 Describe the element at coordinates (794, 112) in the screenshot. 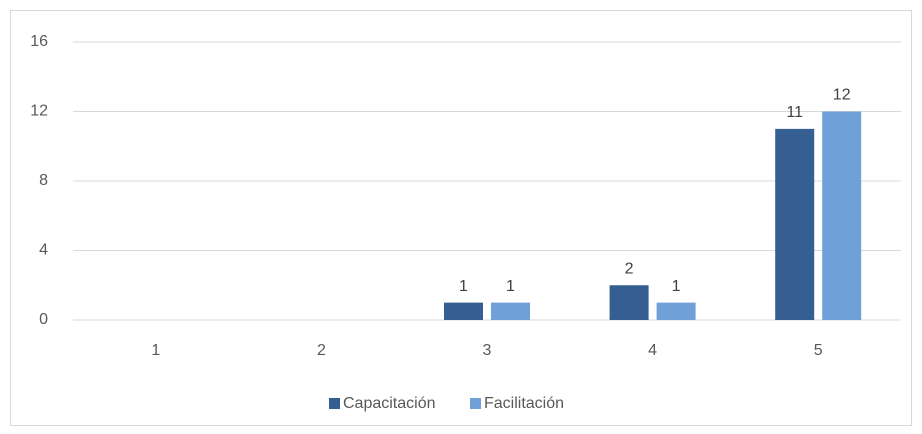

I see `data-label: 11` at that location.